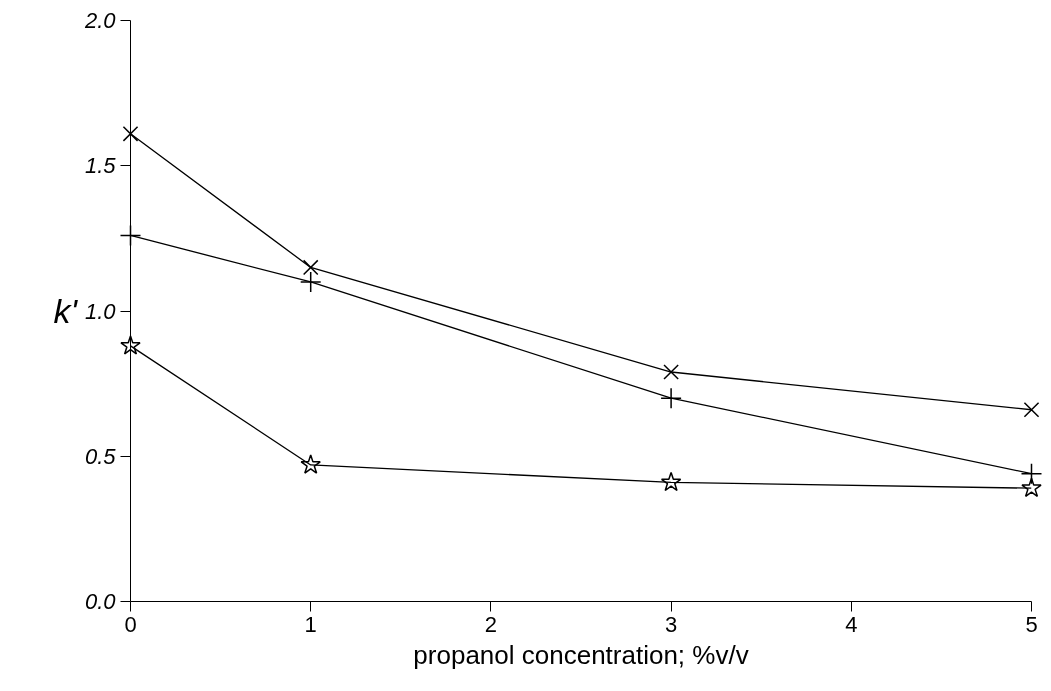  Describe the element at coordinates (100, 456) in the screenshot. I see `y-tick-label: 0.5` at that location.